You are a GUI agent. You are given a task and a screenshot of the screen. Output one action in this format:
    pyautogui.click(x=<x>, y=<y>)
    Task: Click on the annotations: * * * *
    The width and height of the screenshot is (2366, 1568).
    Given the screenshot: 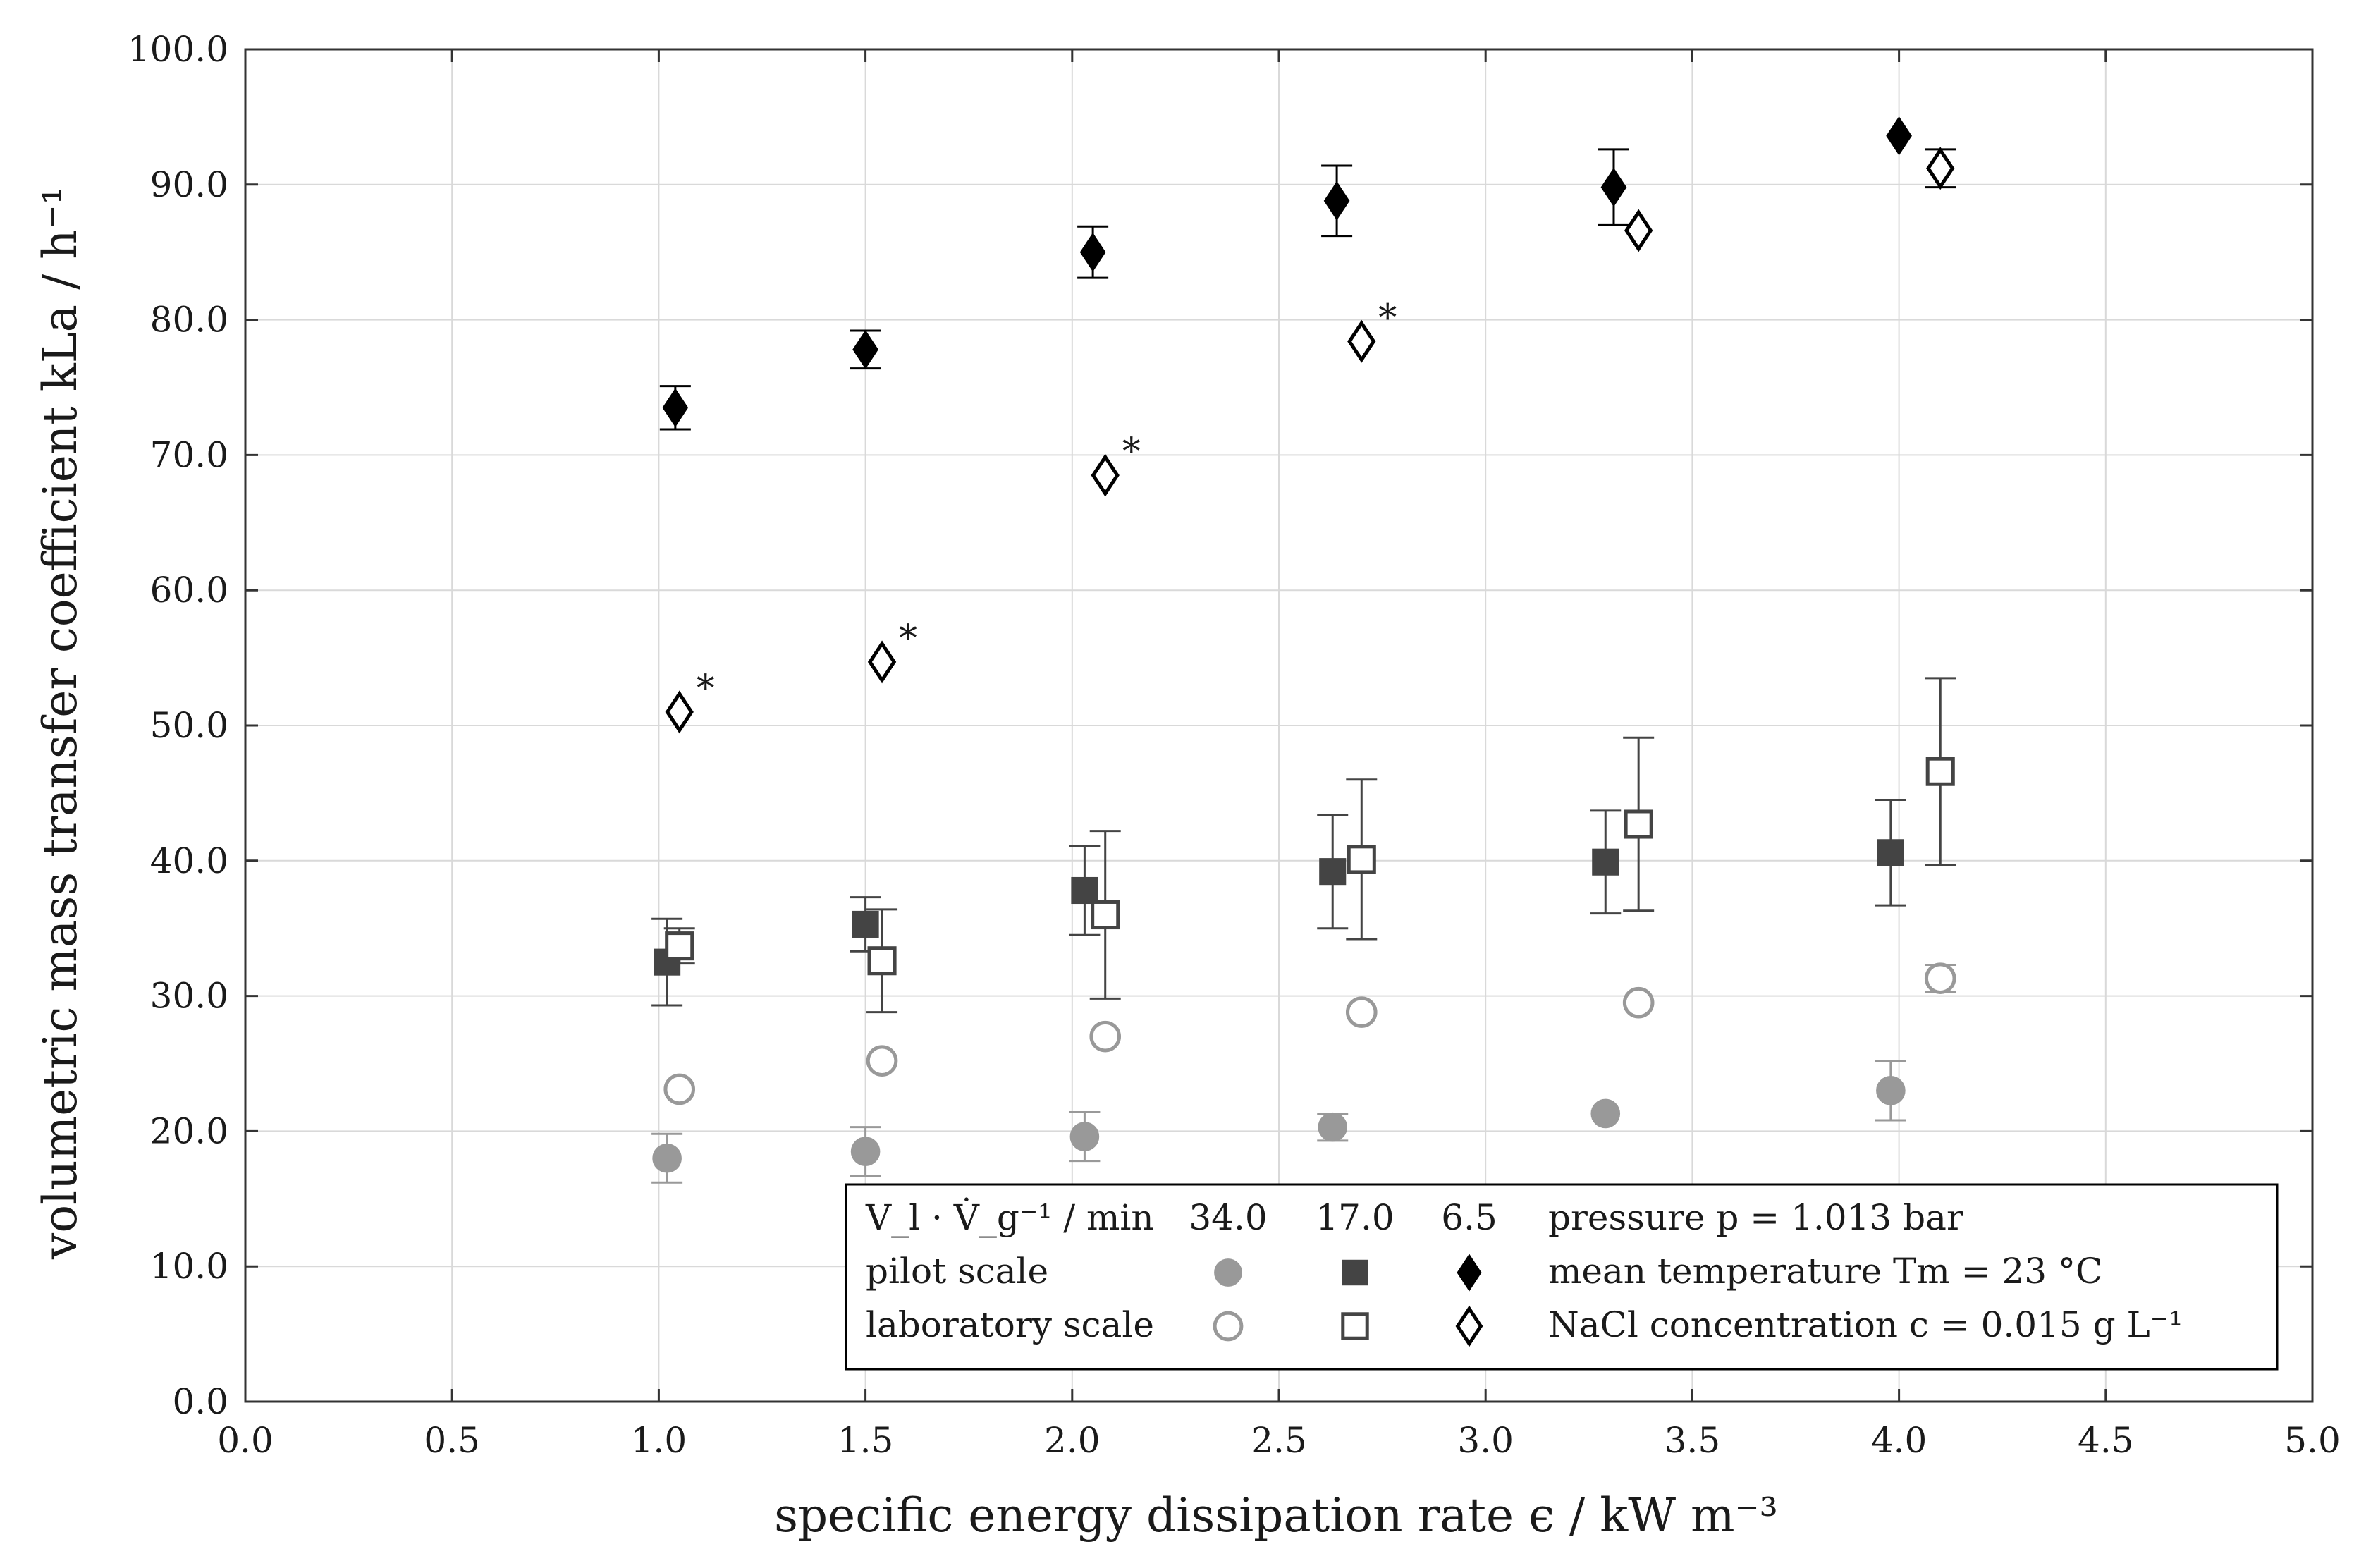 What is the action you would take?
    pyautogui.click(x=1047, y=503)
    